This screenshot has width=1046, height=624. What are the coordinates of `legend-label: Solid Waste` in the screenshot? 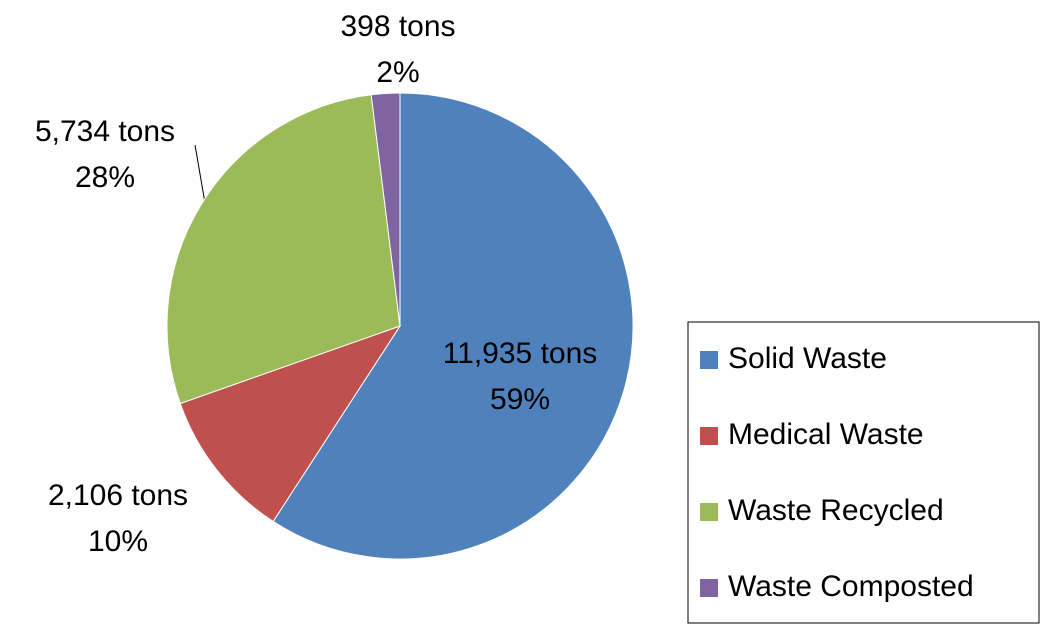 It's located at (807, 358).